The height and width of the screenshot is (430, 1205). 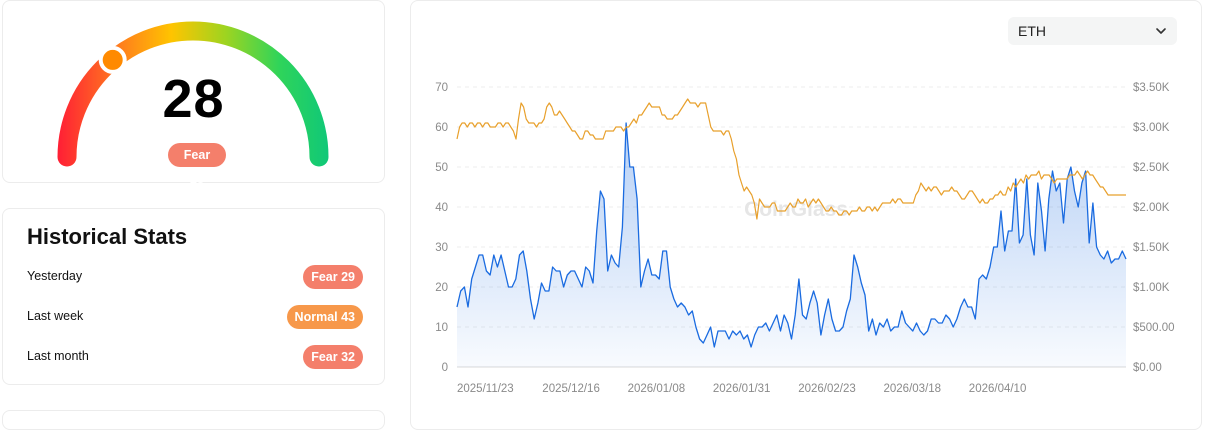 What do you see at coordinates (1032, 31) in the screenshot?
I see `asset-select-value: ETH` at bounding box center [1032, 31].